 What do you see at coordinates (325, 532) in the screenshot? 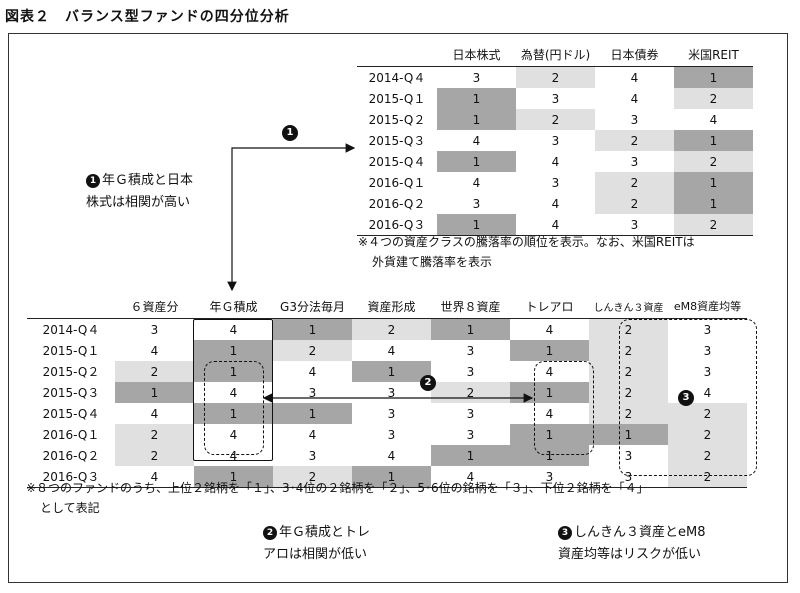
I see `callout-2-line: 年Ｇ積成とトレ` at bounding box center [325, 532].